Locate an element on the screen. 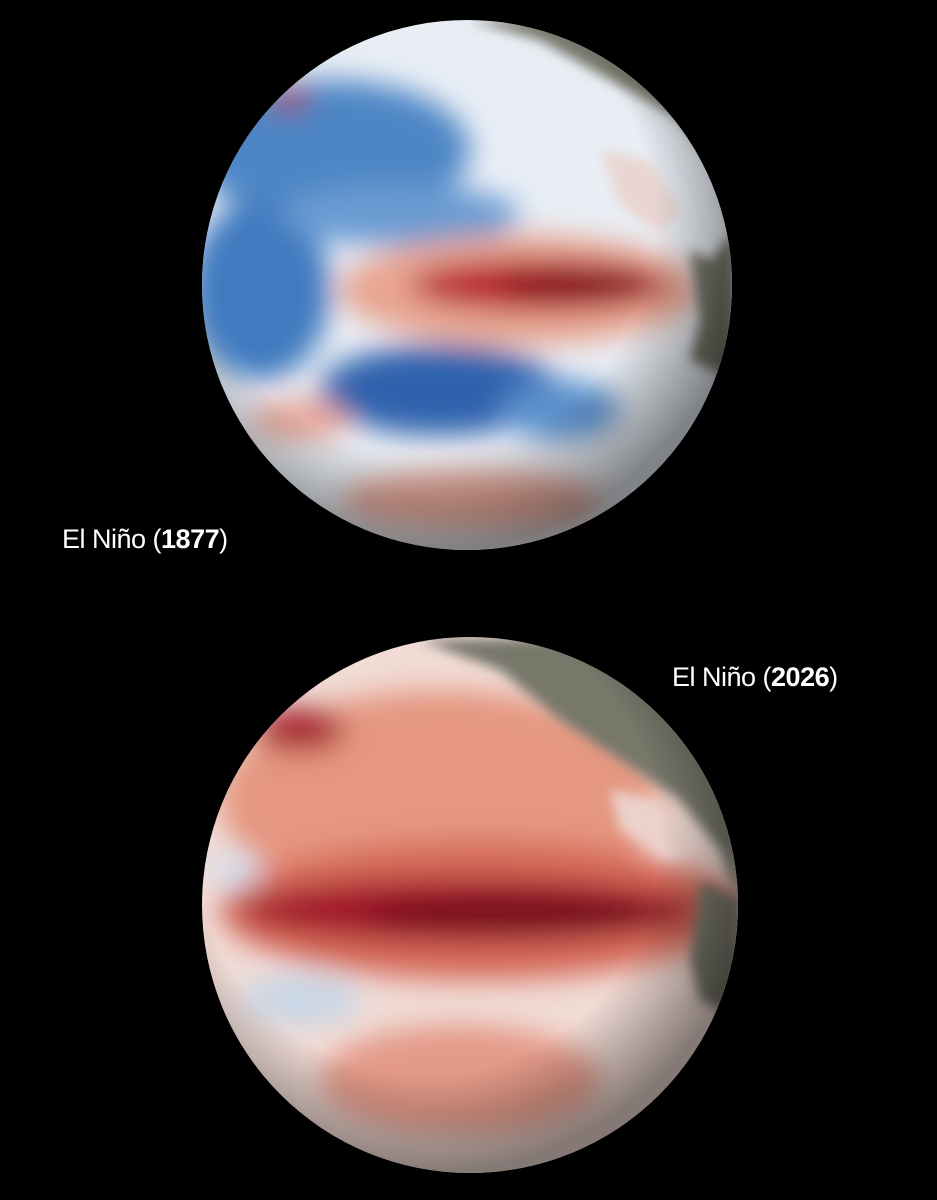 The width and height of the screenshot is (937, 1200). label-year: 2026 is located at coordinates (800, 677).